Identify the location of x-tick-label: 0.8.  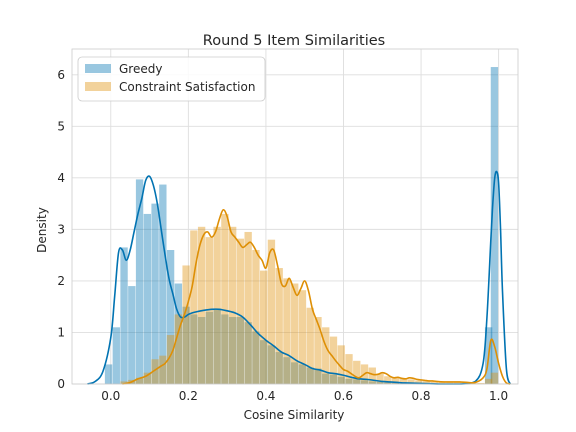
(420, 396).